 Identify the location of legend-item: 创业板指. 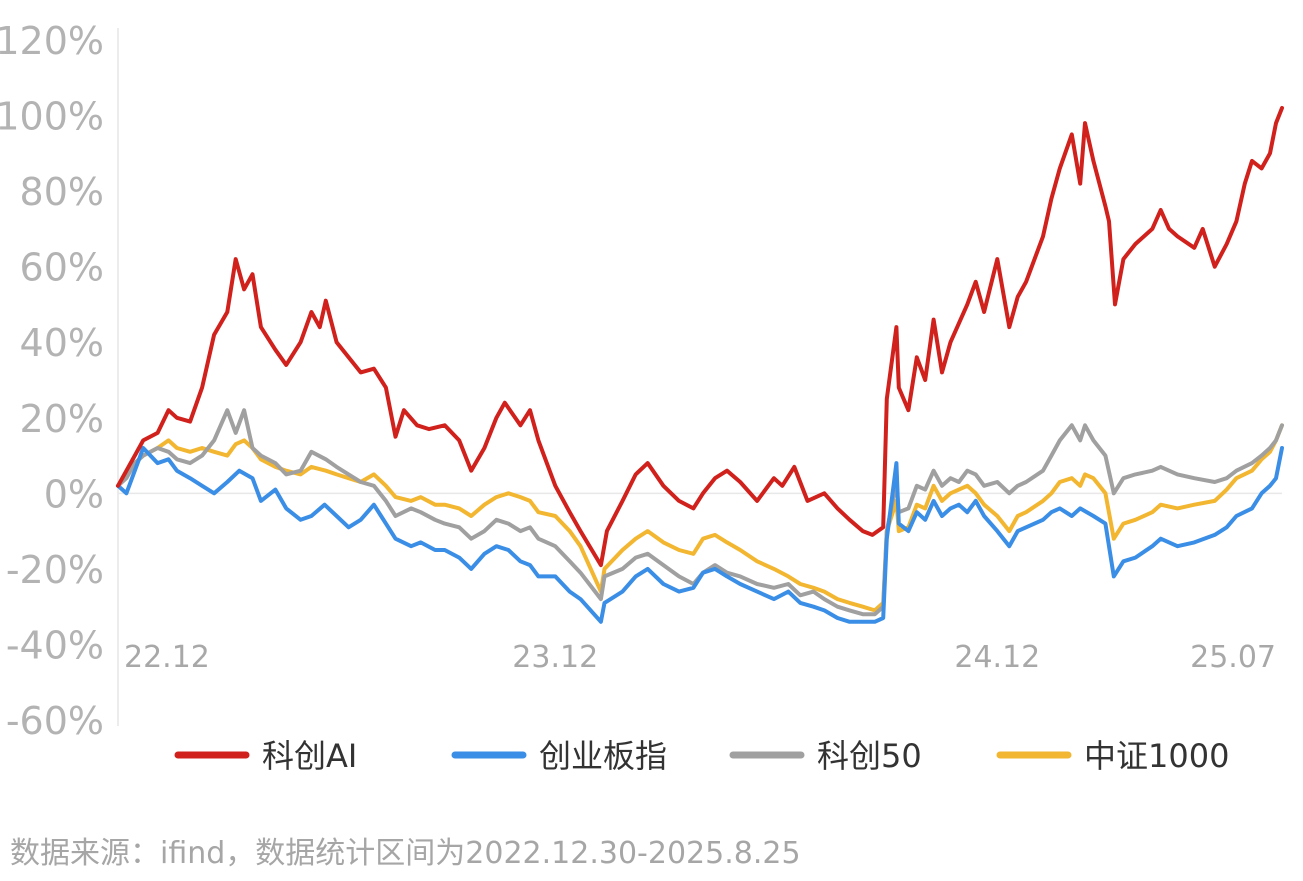
(559, 756).